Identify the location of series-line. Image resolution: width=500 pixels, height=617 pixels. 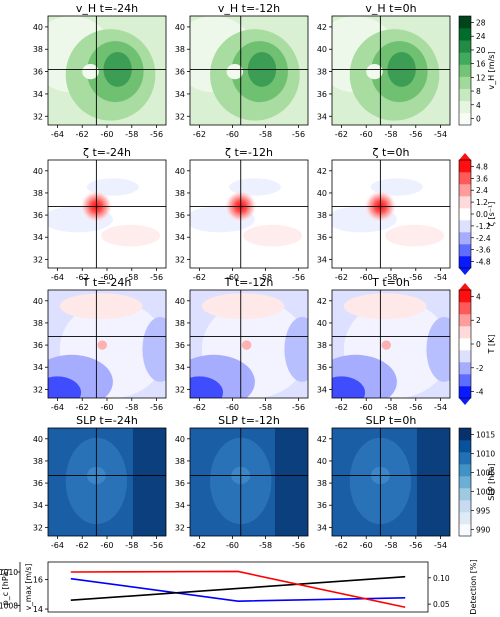
(238, 588).